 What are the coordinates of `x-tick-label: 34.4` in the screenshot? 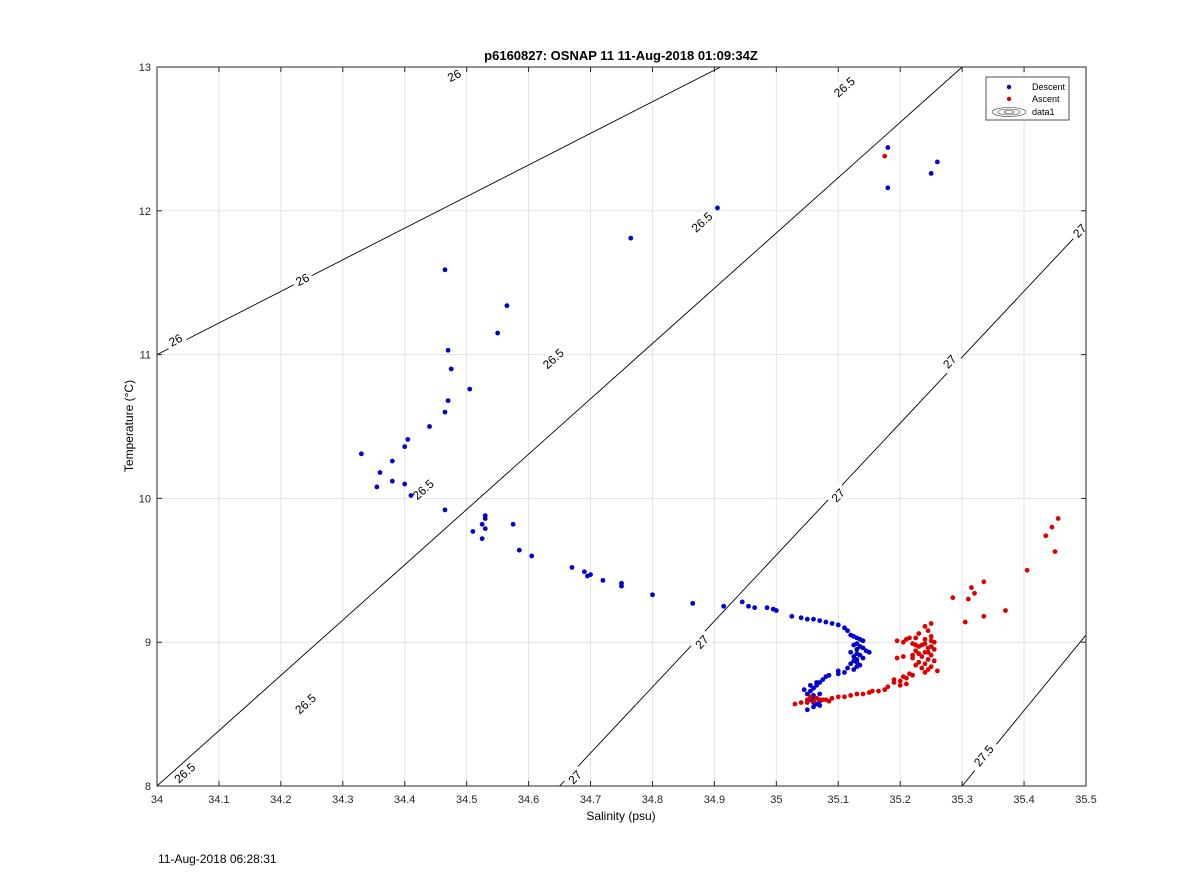 It's located at (404, 800).